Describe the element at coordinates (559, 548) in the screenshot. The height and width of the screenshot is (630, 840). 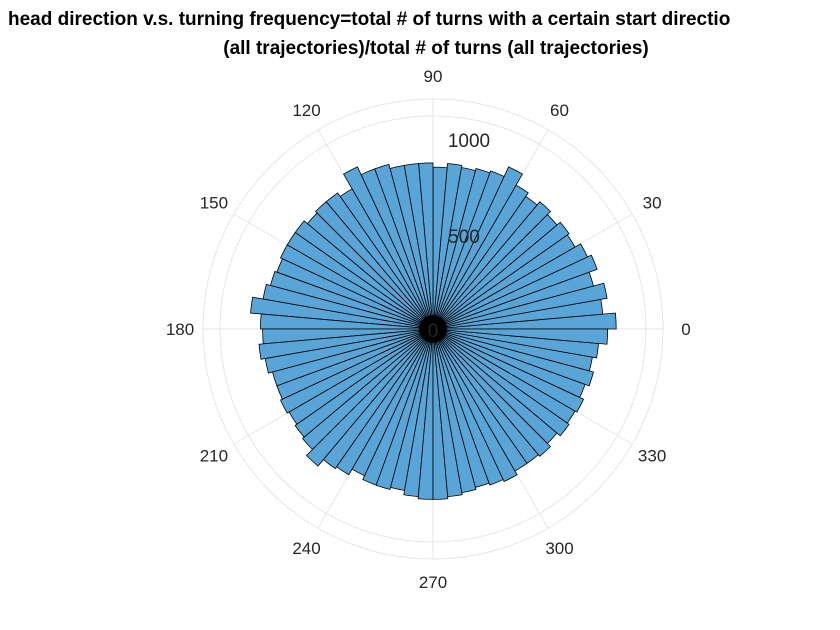
I see `theta-tick-label-300: 300` at that location.